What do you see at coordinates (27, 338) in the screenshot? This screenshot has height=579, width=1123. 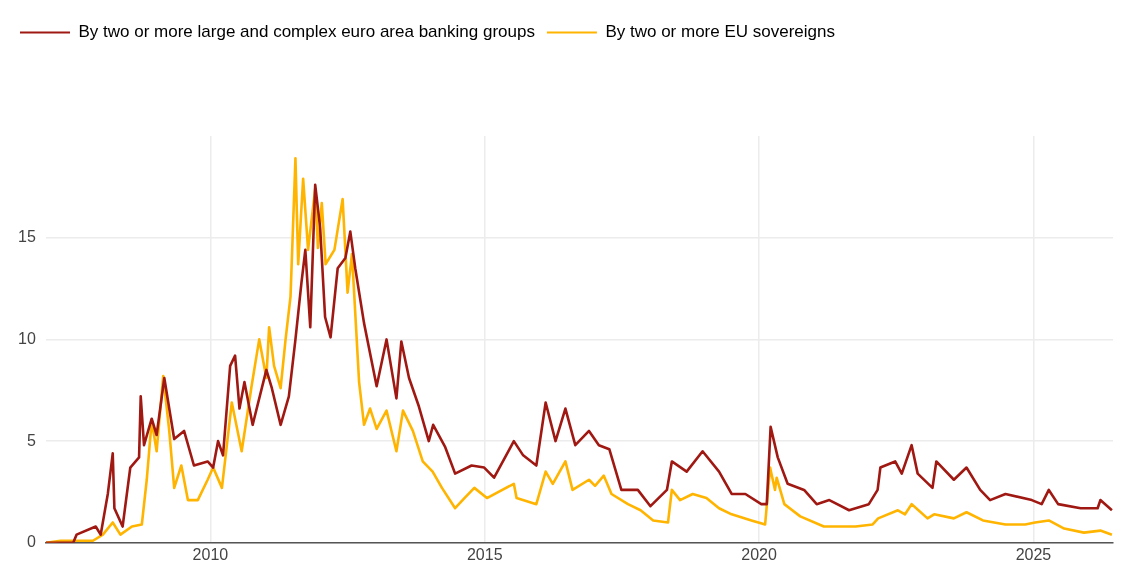 I see `y-tick-label: 10` at bounding box center [27, 338].